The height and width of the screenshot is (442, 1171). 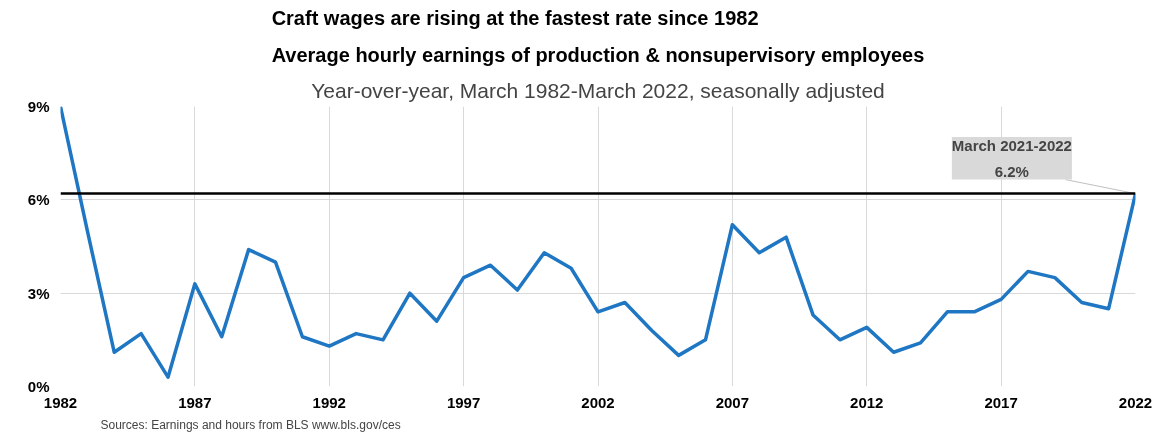 What do you see at coordinates (1011, 158) in the screenshot?
I see `annotation: March 2021-2022 6.2%` at bounding box center [1011, 158].